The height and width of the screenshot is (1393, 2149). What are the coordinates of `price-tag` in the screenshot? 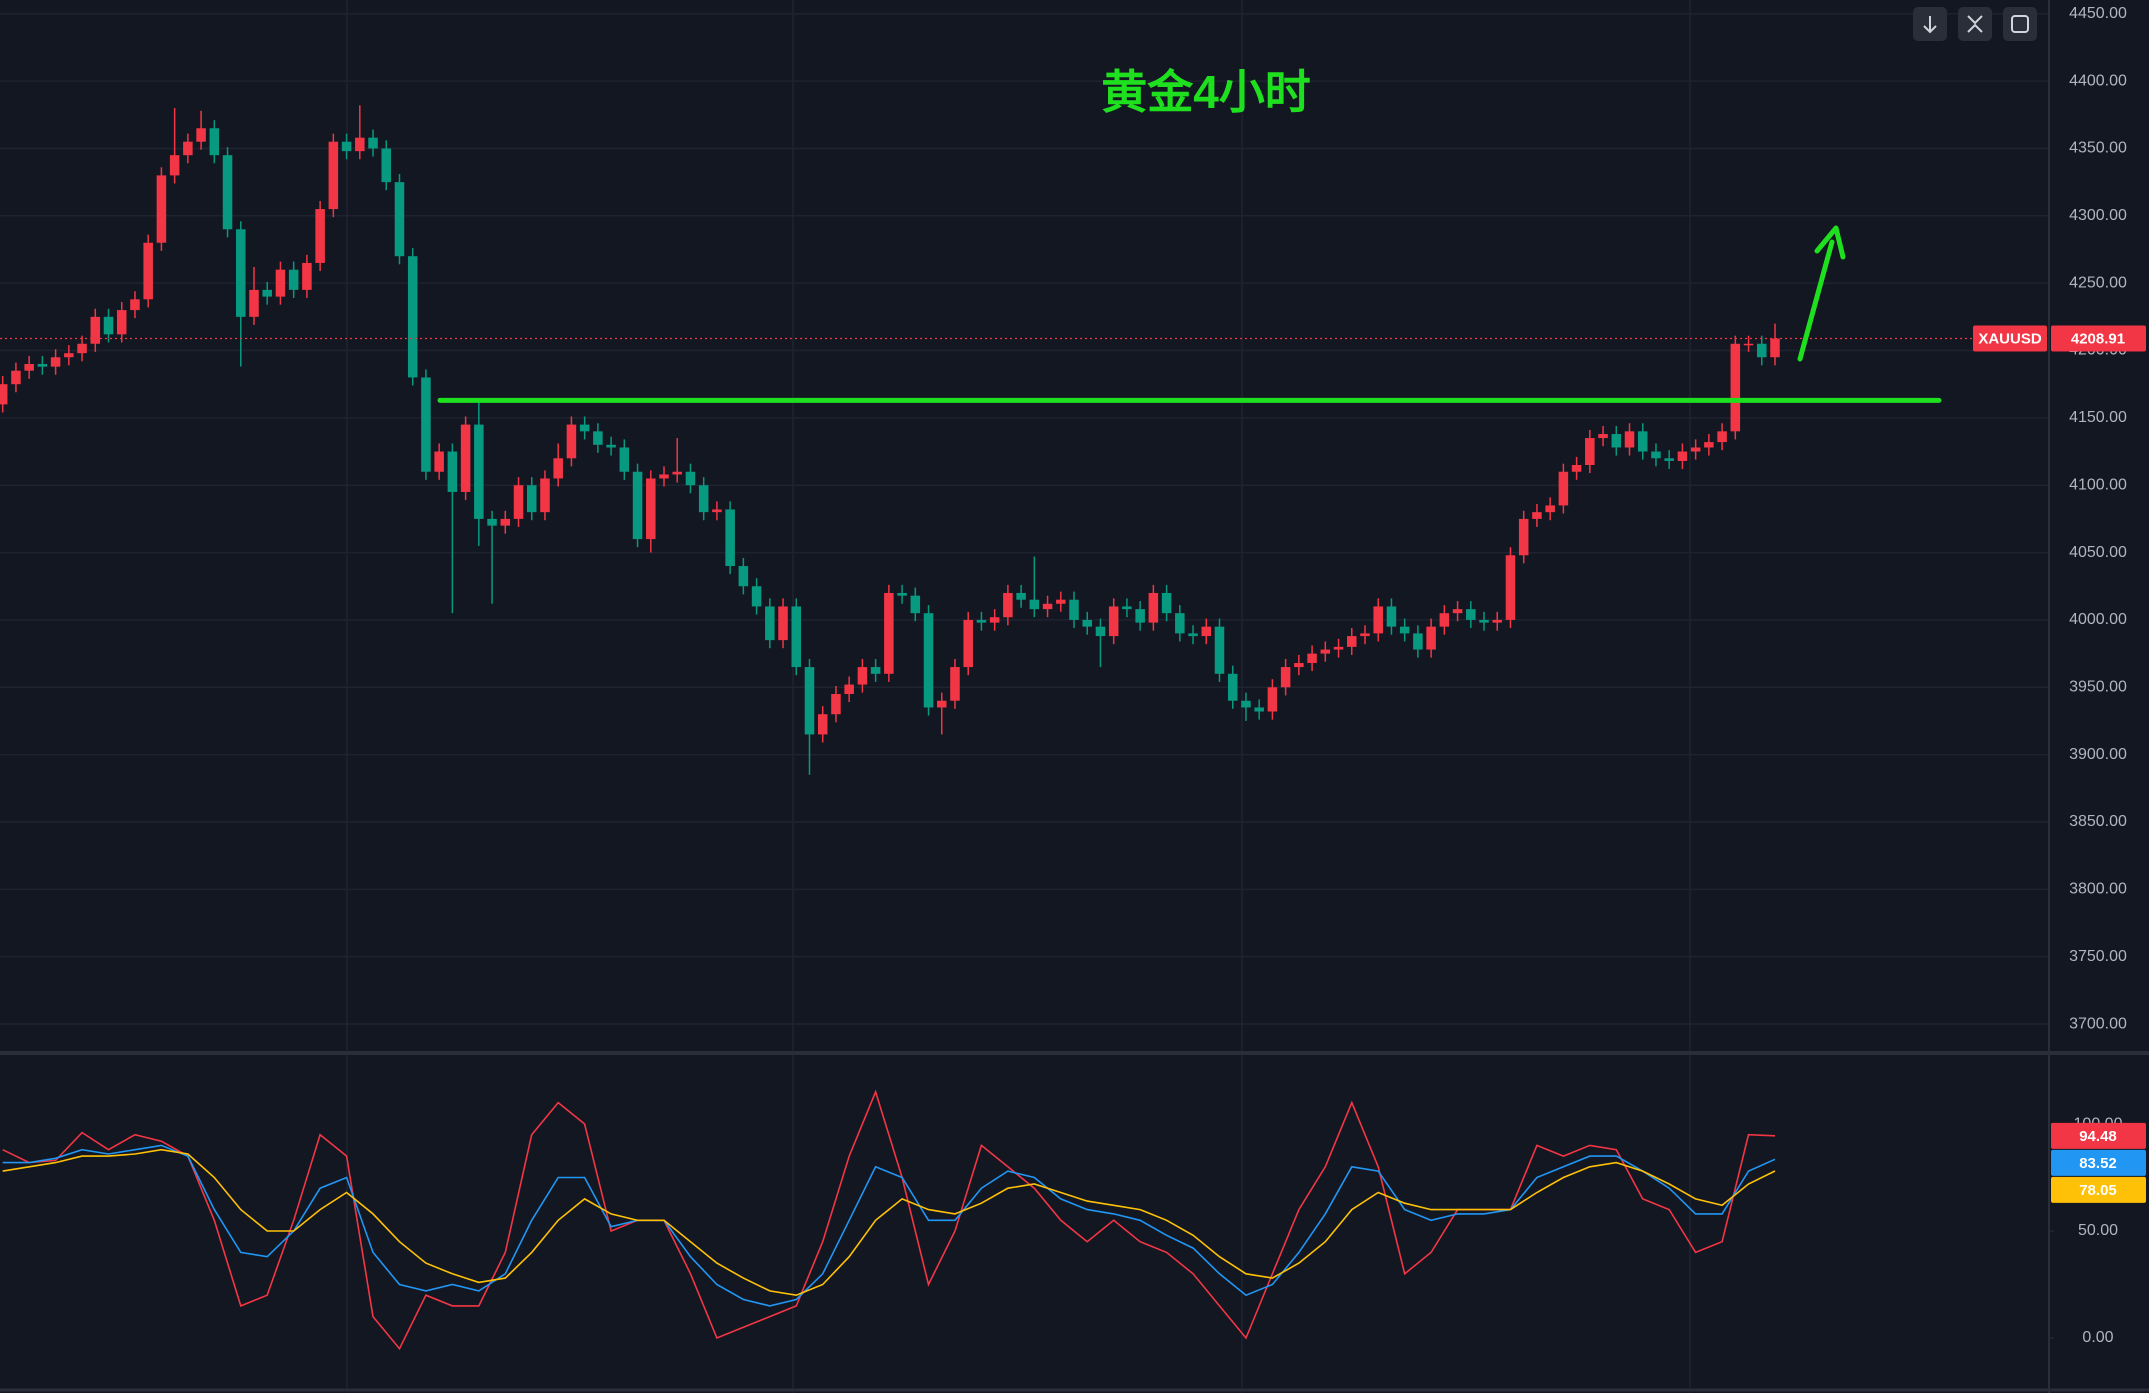 It's located at (2098, 338).